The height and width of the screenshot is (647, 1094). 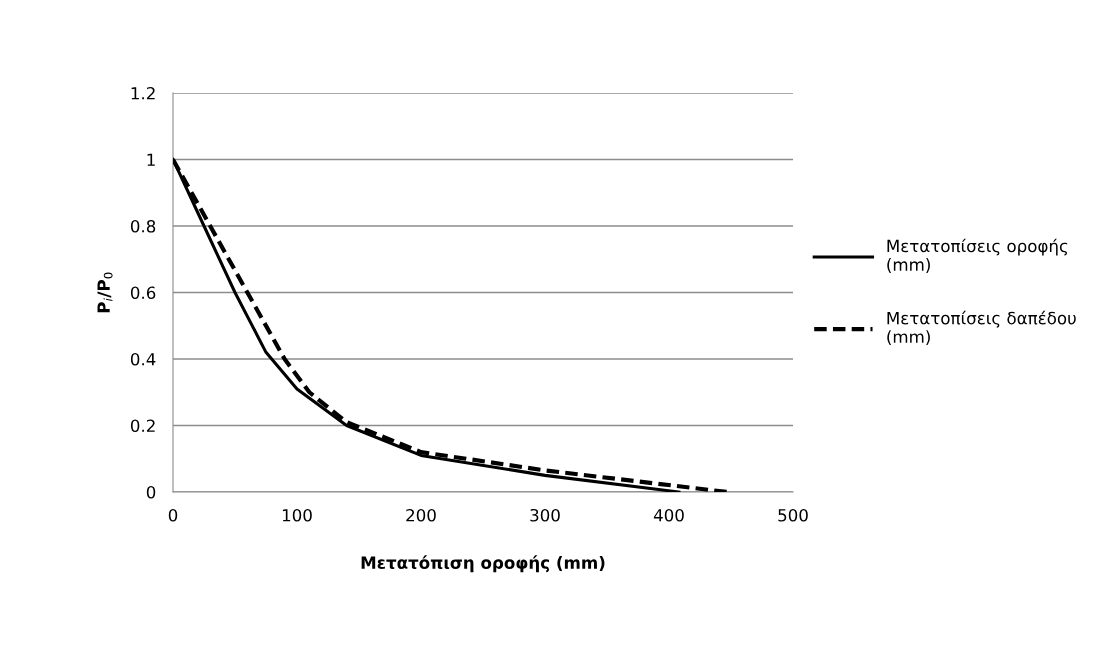 What do you see at coordinates (173, 515) in the screenshot?
I see `x-tick-label: 0` at bounding box center [173, 515].